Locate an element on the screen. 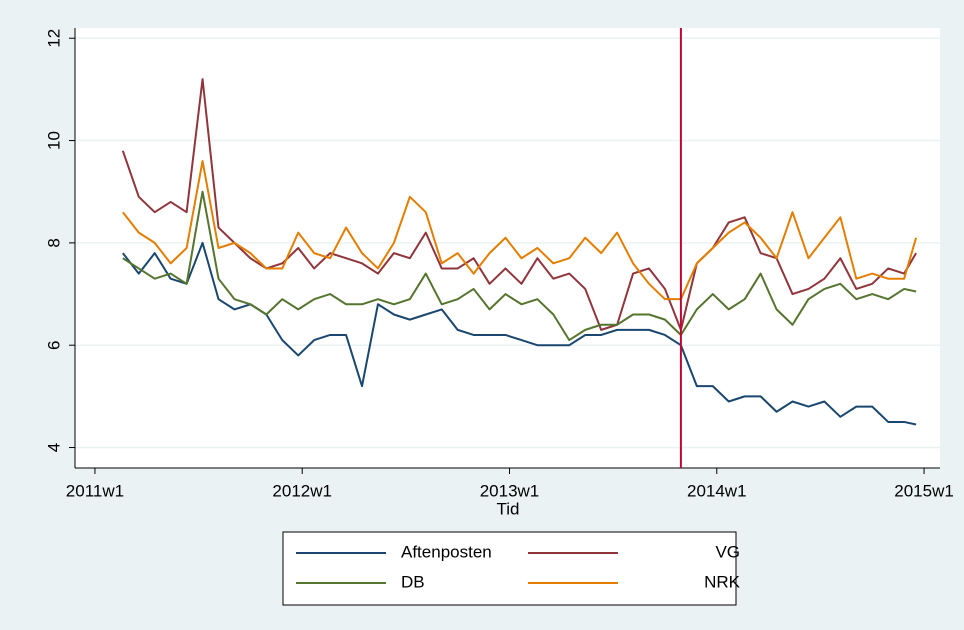 This screenshot has height=630, width=964. legend-box is located at coordinates (509, 568).